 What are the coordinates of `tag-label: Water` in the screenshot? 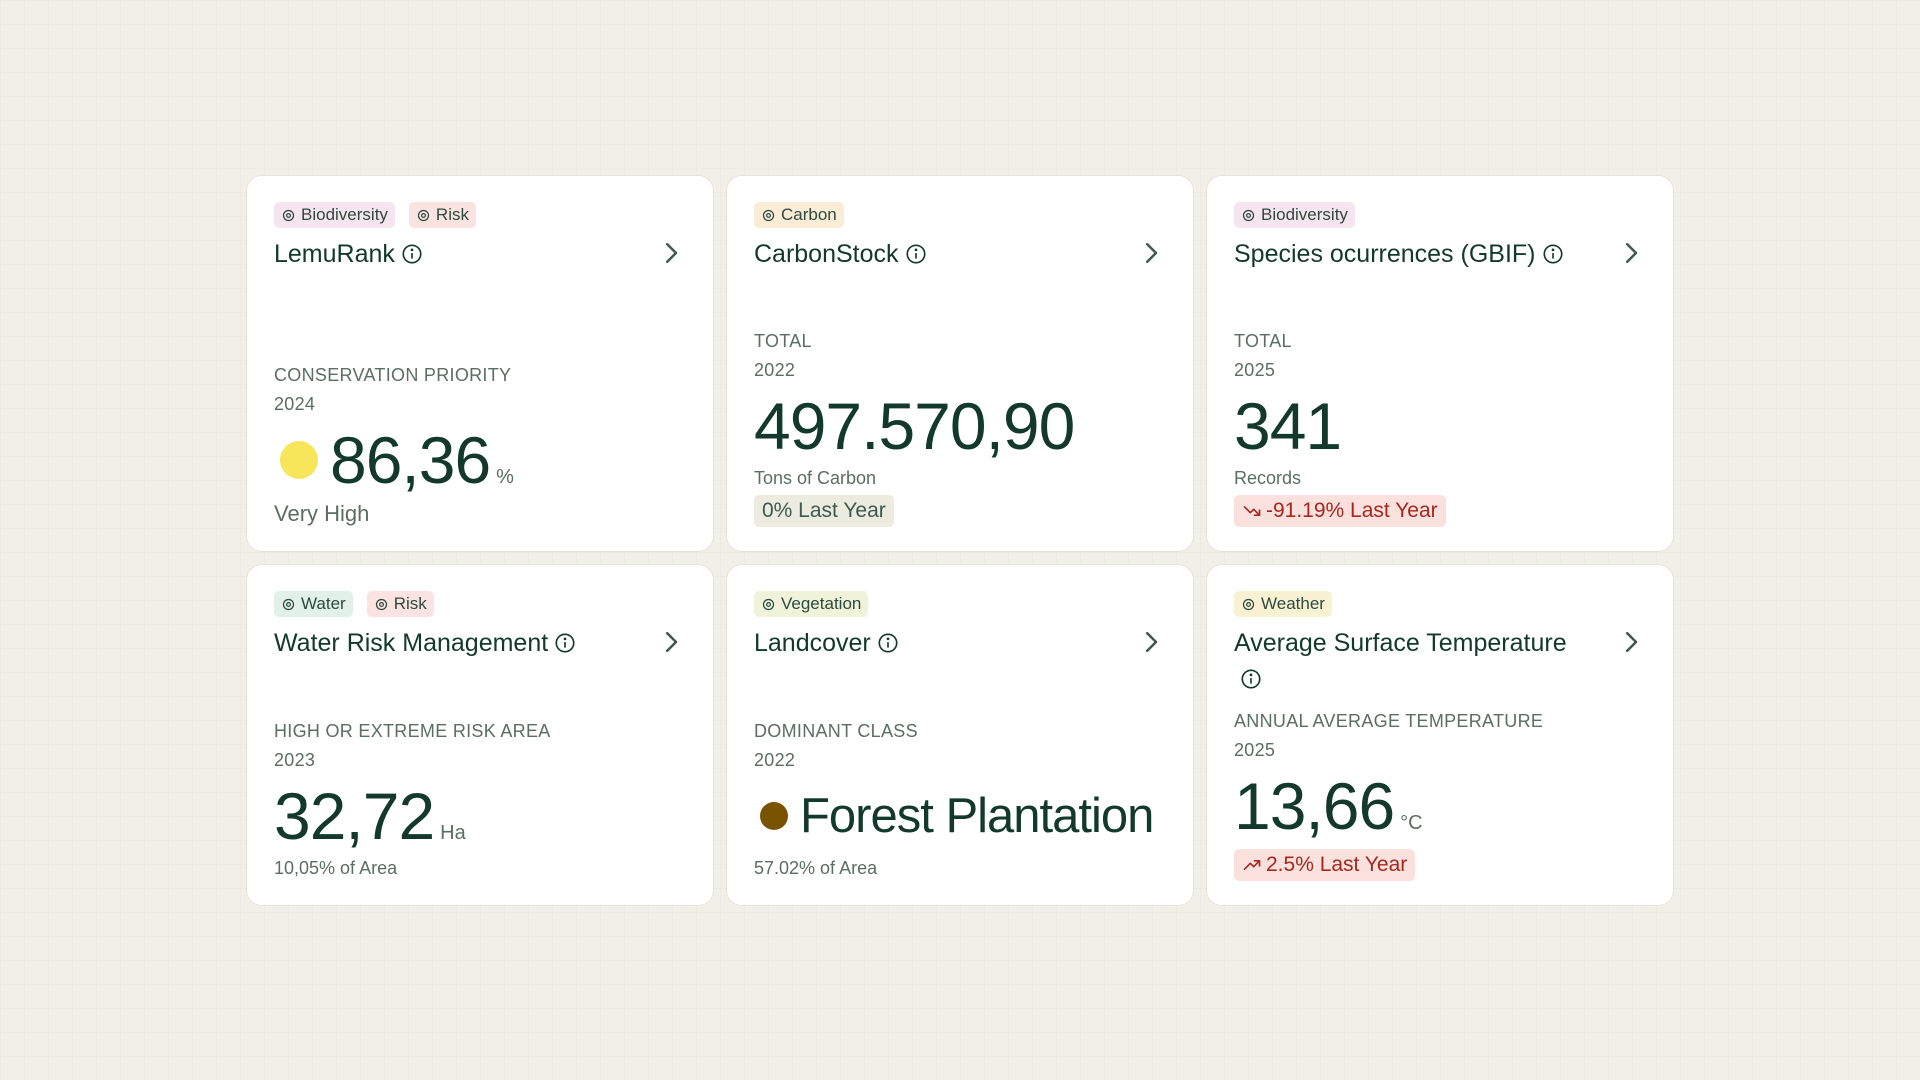 It's located at (323, 603).